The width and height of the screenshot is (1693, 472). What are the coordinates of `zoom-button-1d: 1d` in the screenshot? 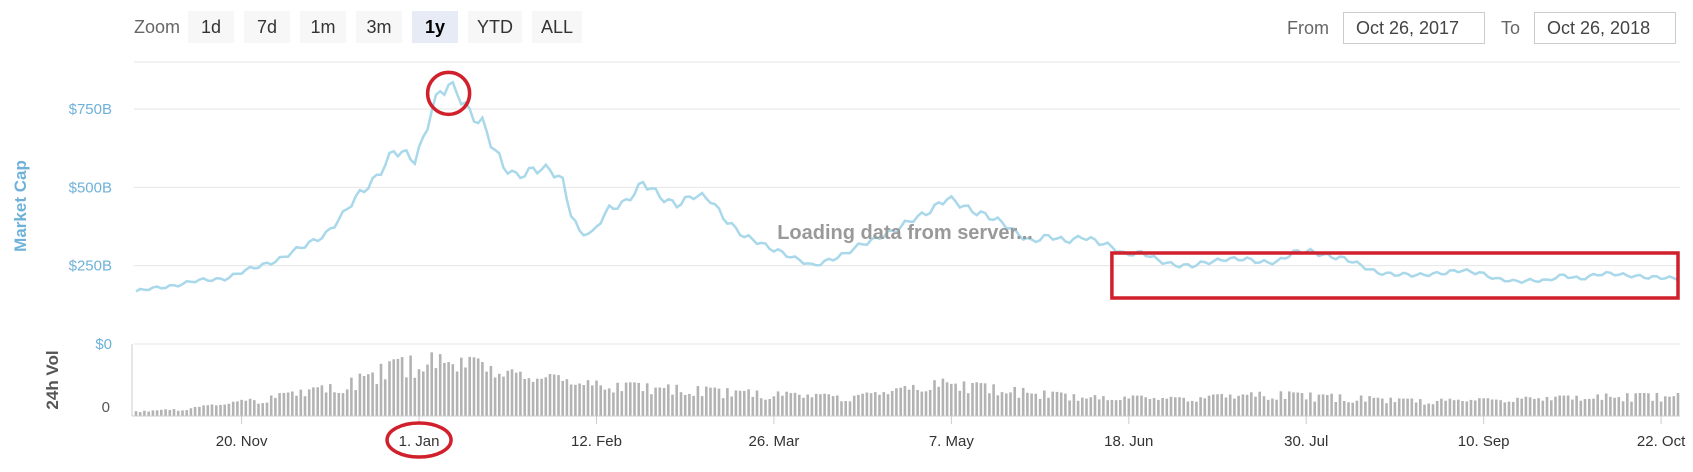 It's located at (211, 27).